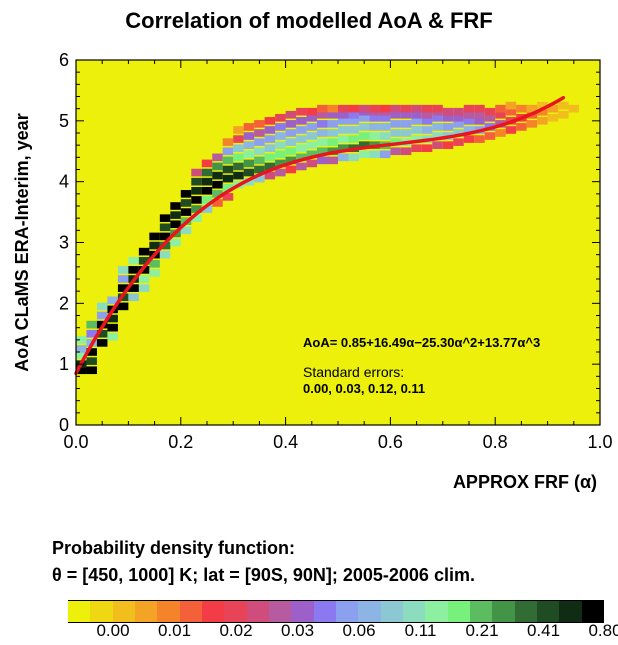 This screenshot has width=618, height=645. Describe the element at coordinates (364, 388) in the screenshot. I see `standard-errors-values: 0.00, 0.03, 0.12, 0.11` at that location.